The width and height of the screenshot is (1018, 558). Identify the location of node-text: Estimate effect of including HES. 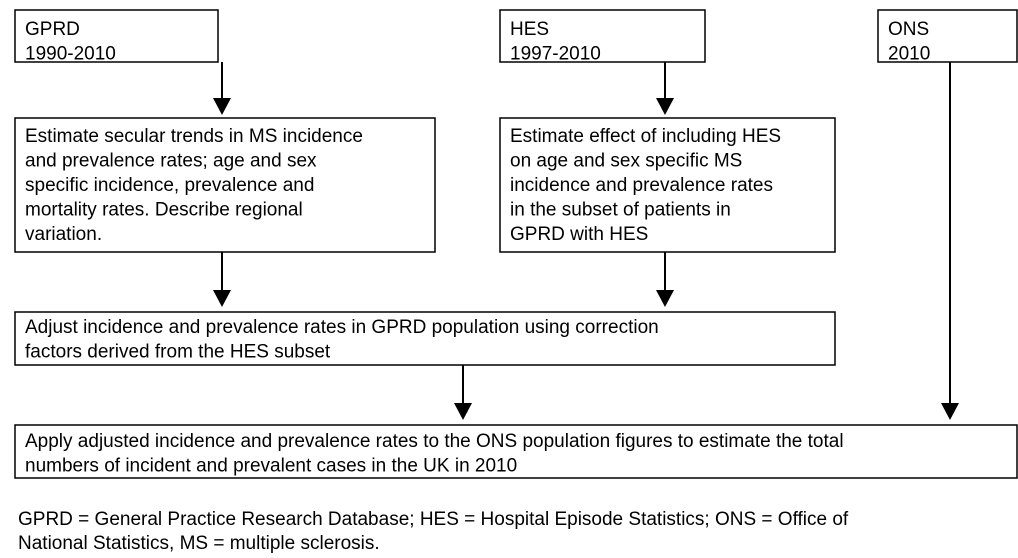
(645, 136).